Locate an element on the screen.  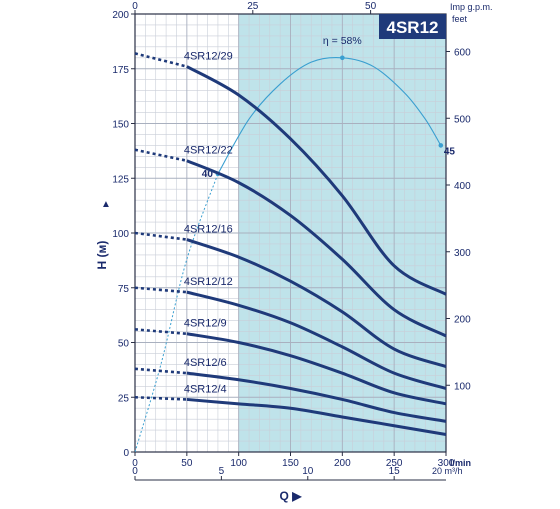
x-bottom2-tick-label: 5 is located at coordinates (222, 471).